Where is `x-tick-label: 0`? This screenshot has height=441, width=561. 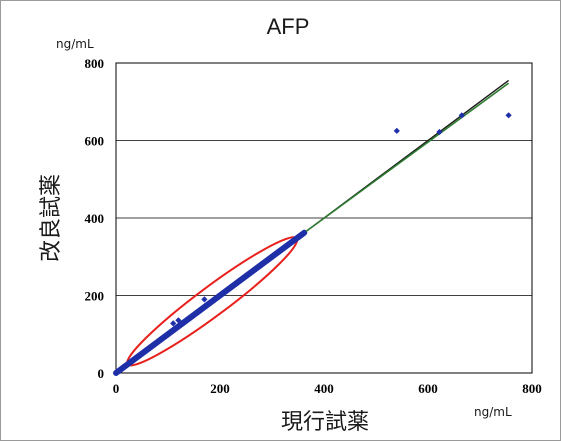
x-tick-label: 0 is located at coordinates (116, 388).